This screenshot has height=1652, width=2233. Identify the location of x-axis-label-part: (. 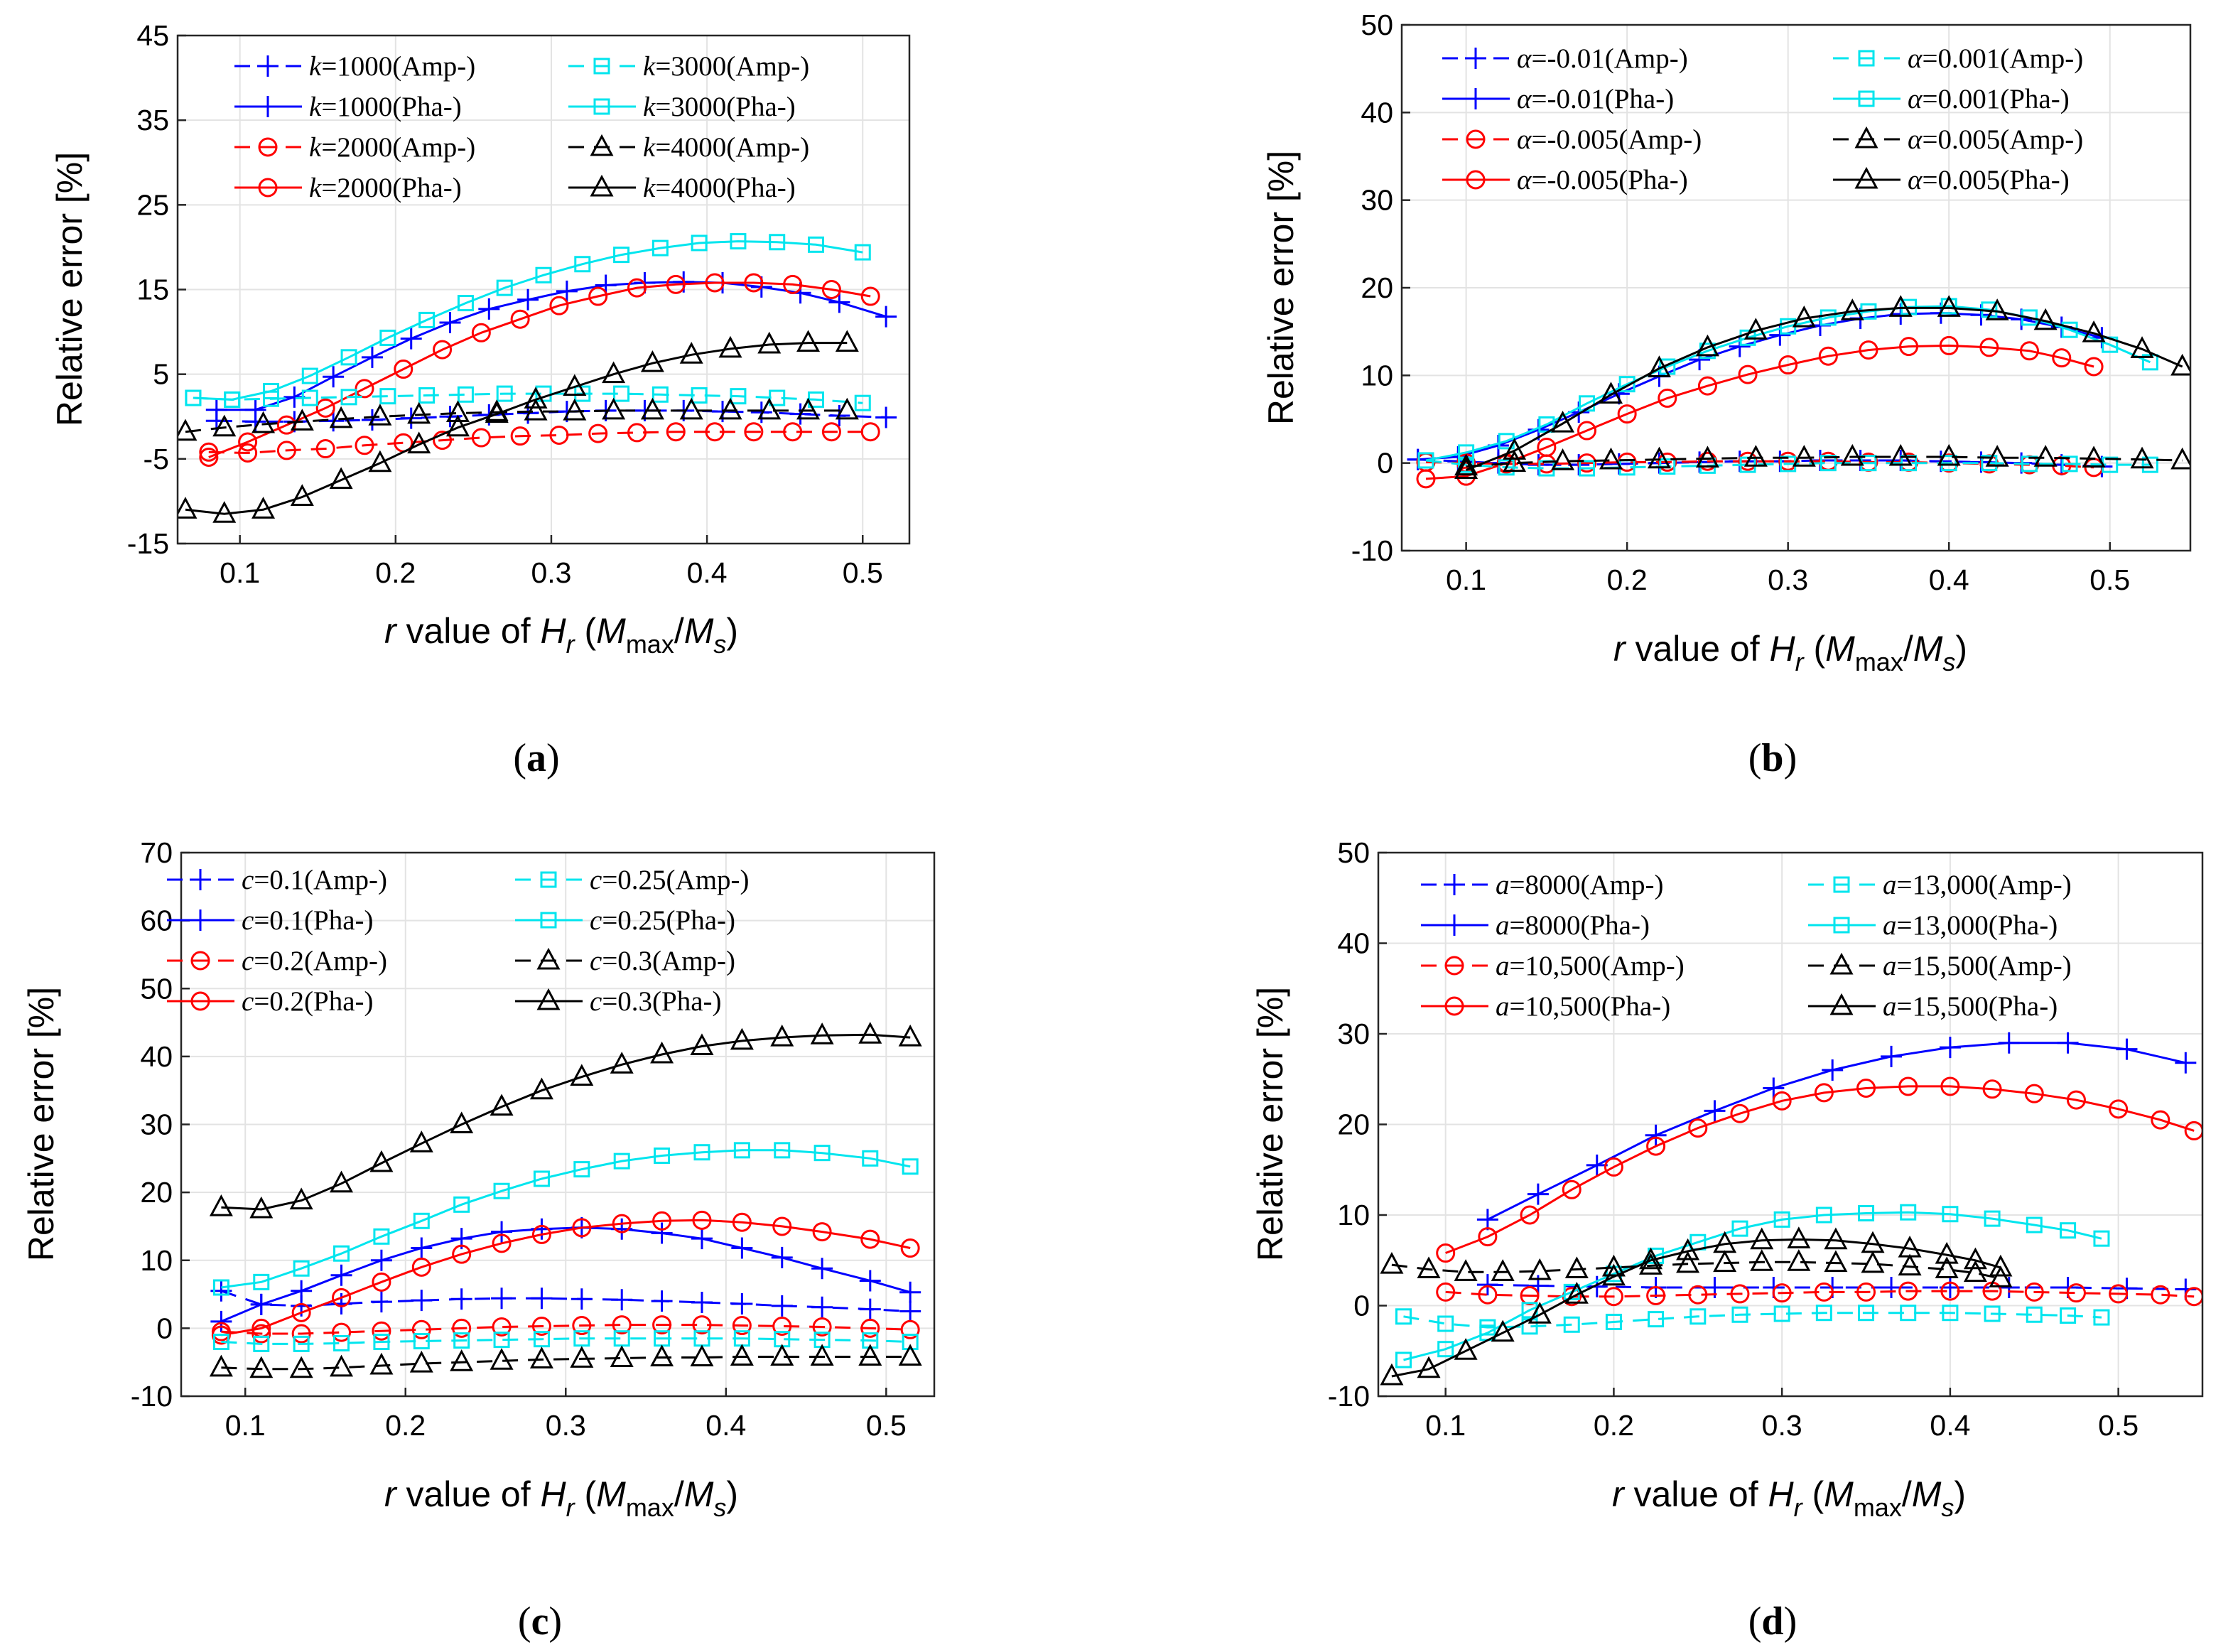
(586, 631).